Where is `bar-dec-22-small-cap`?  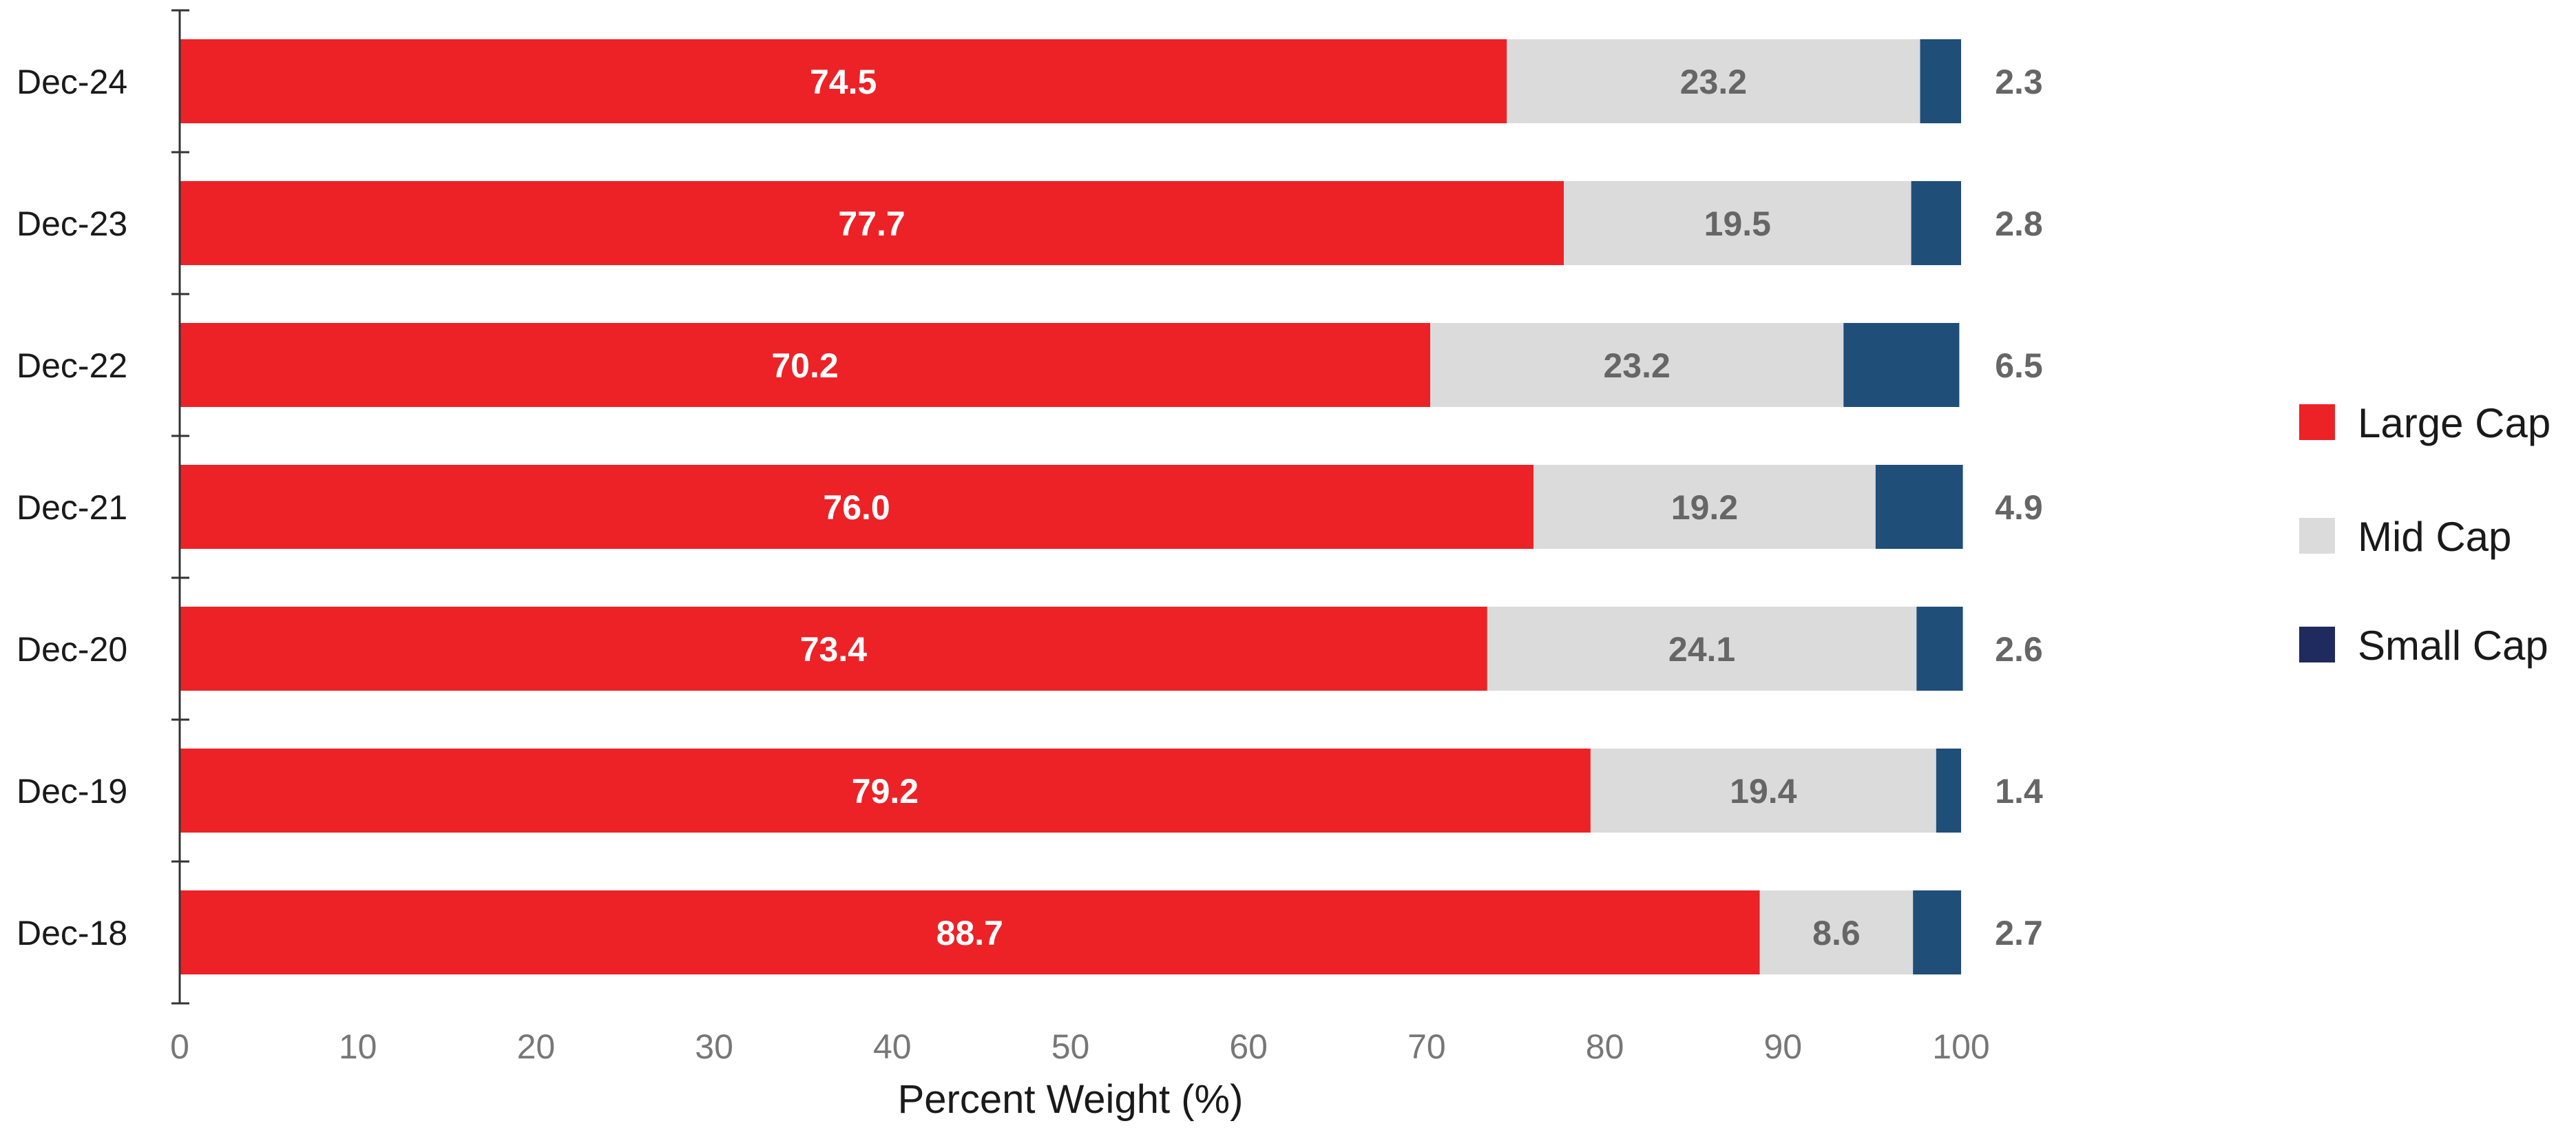 bar-dec-22-small-cap is located at coordinates (1901, 365).